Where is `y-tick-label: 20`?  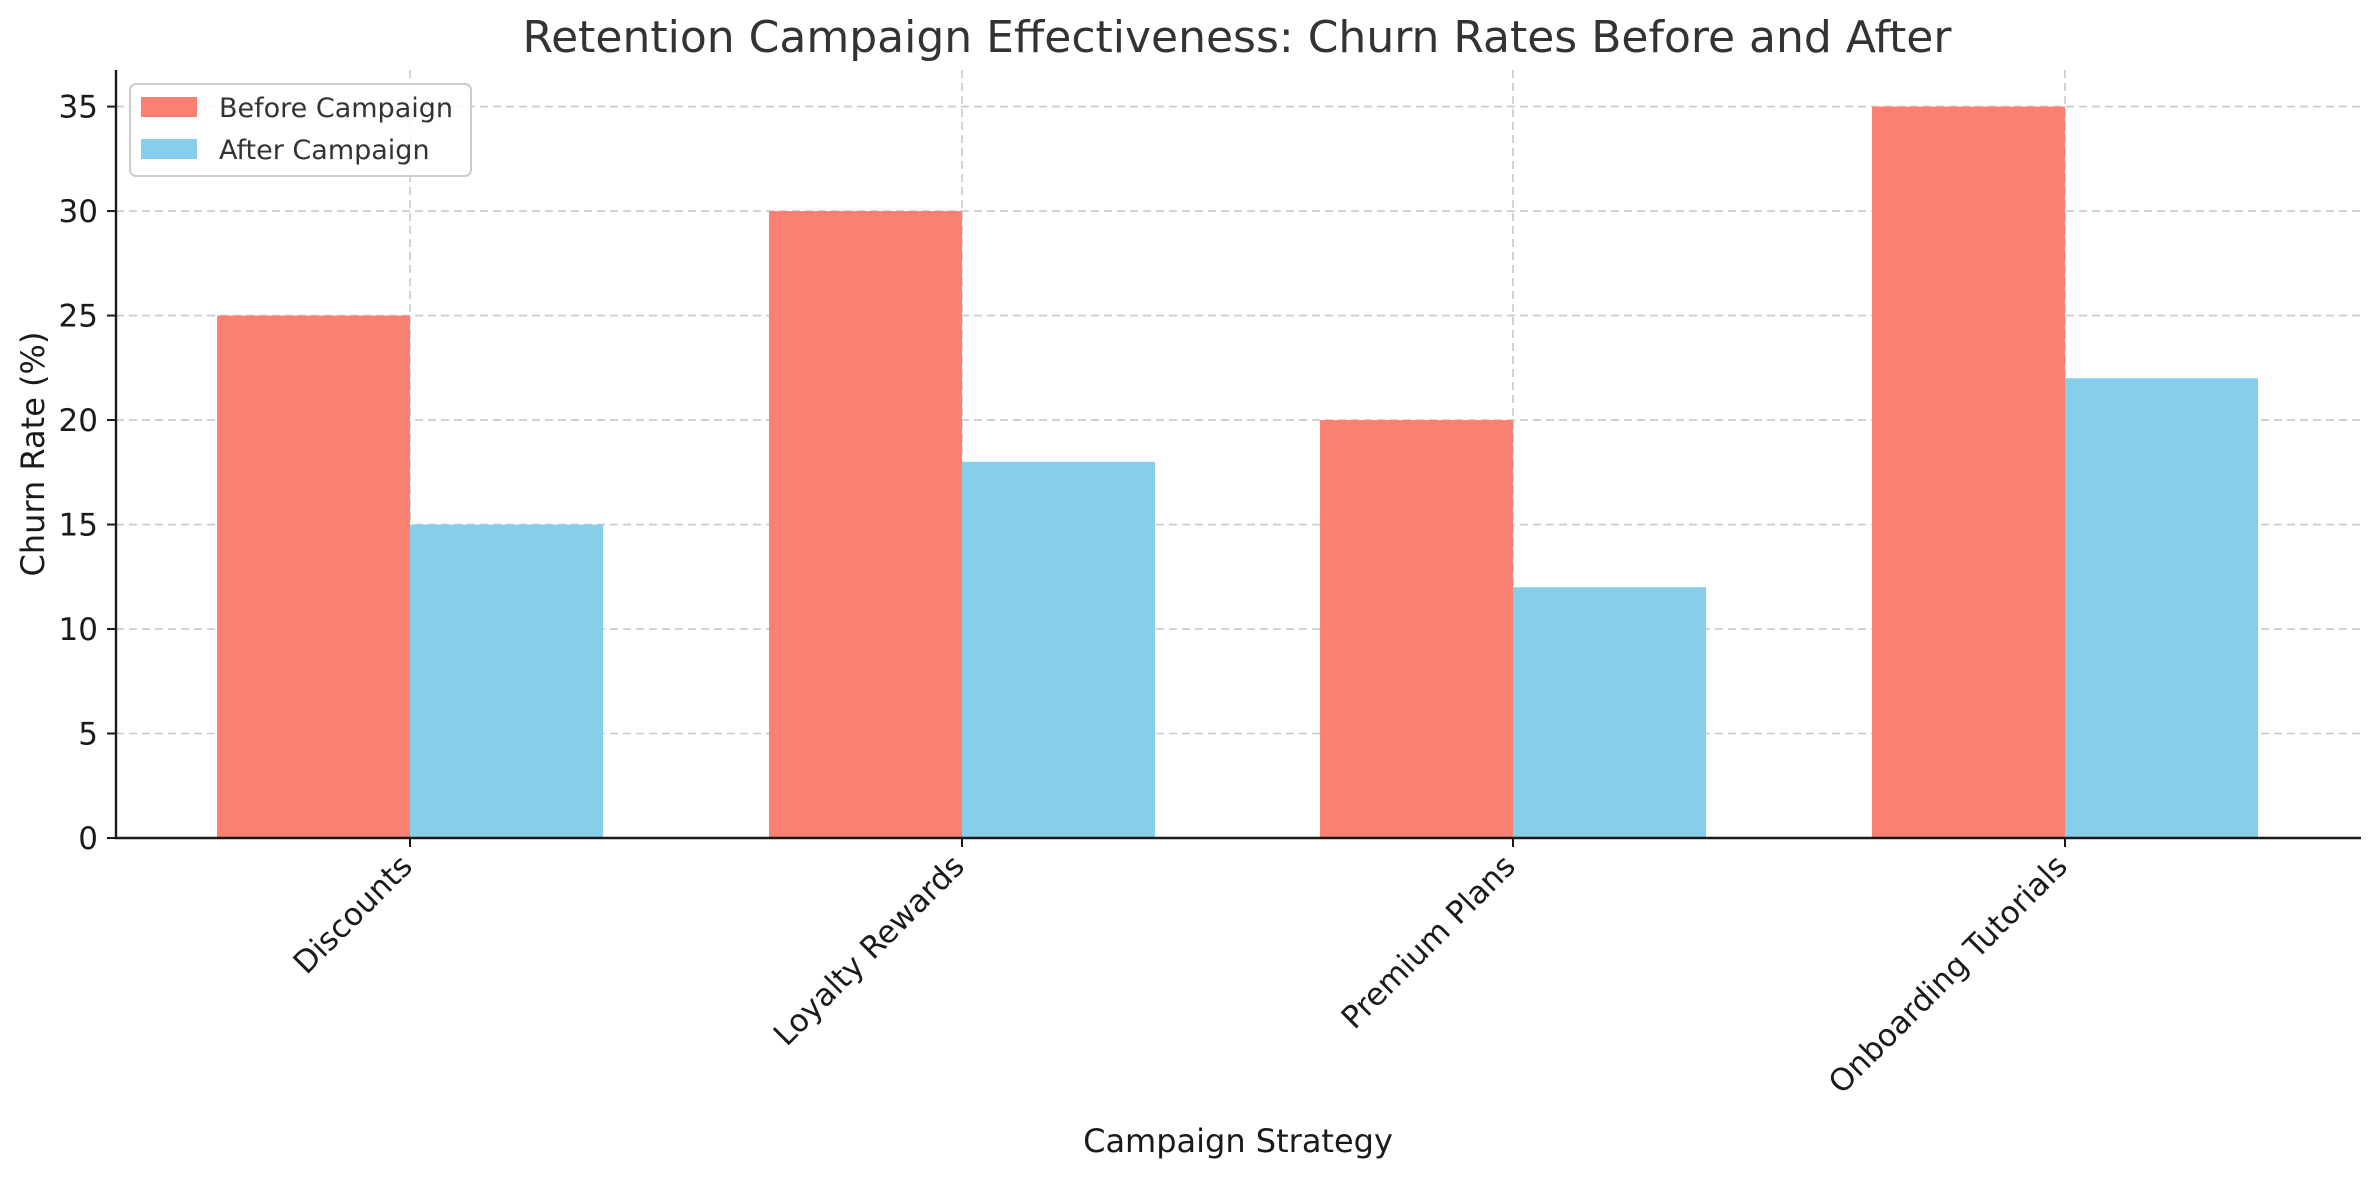
y-tick-label: 20 is located at coordinates (78, 421).